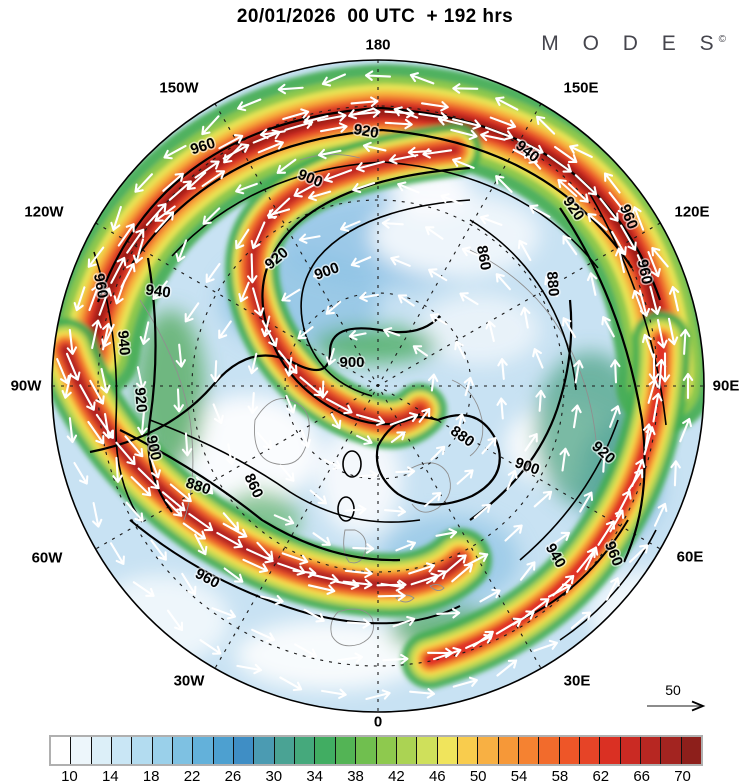 Image resolution: width=750 pixels, height=782 pixels. What do you see at coordinates (722, 39) in the screenshot?
I see `copyright-mark: ©` at bounding box center [722, 39].